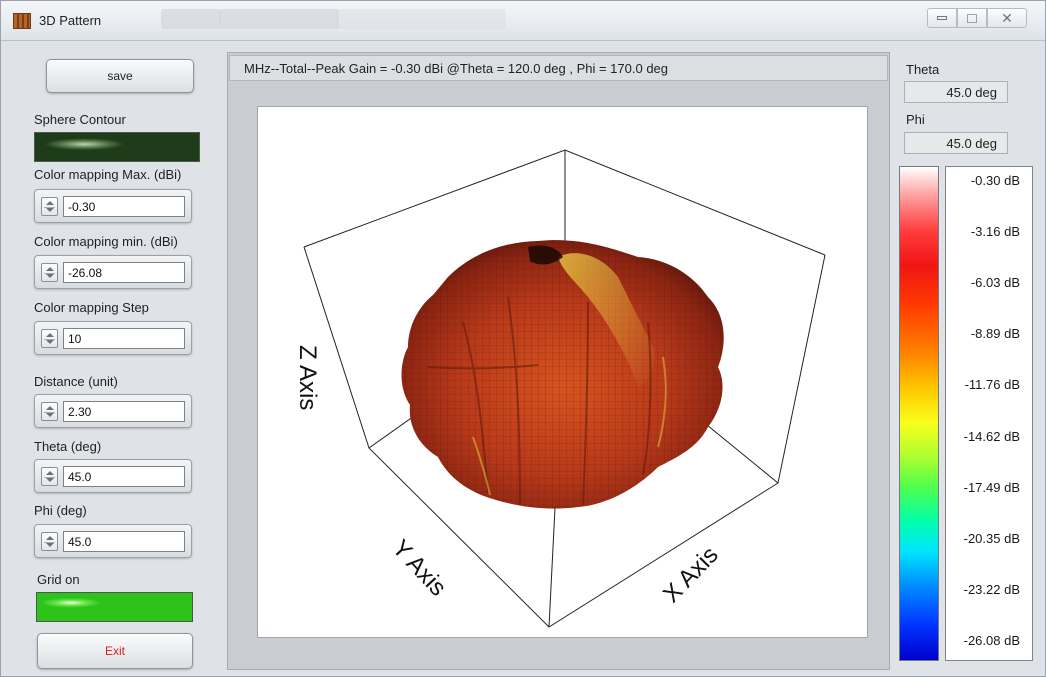 The height and width of the screenshot is (677, 1046). What do you see at coordinates (22, 21) in the screenshot?
I see `app-icon` at bounding box center [22, 21].